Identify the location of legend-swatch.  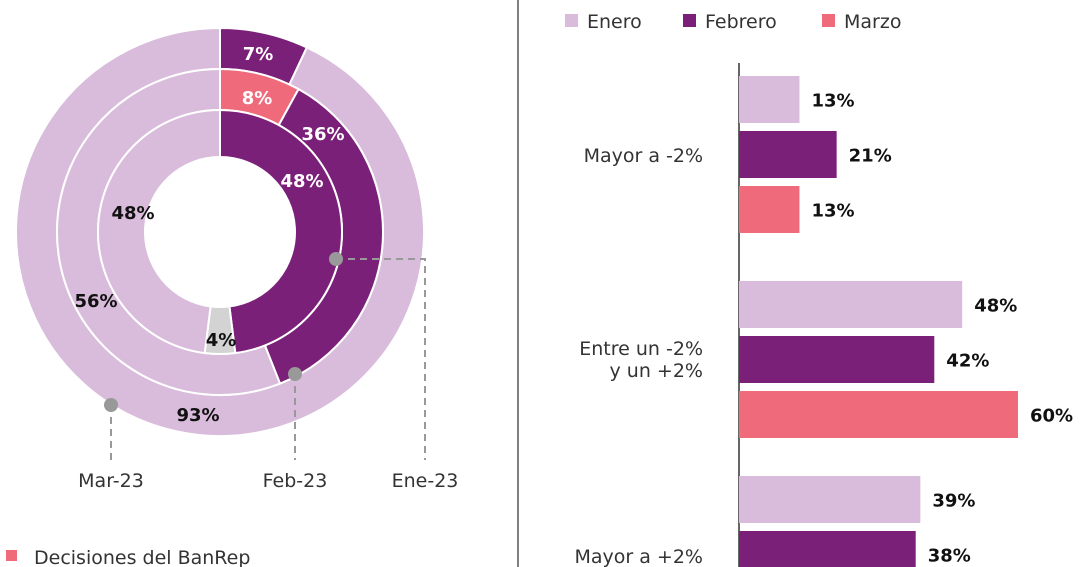
(11, 555).